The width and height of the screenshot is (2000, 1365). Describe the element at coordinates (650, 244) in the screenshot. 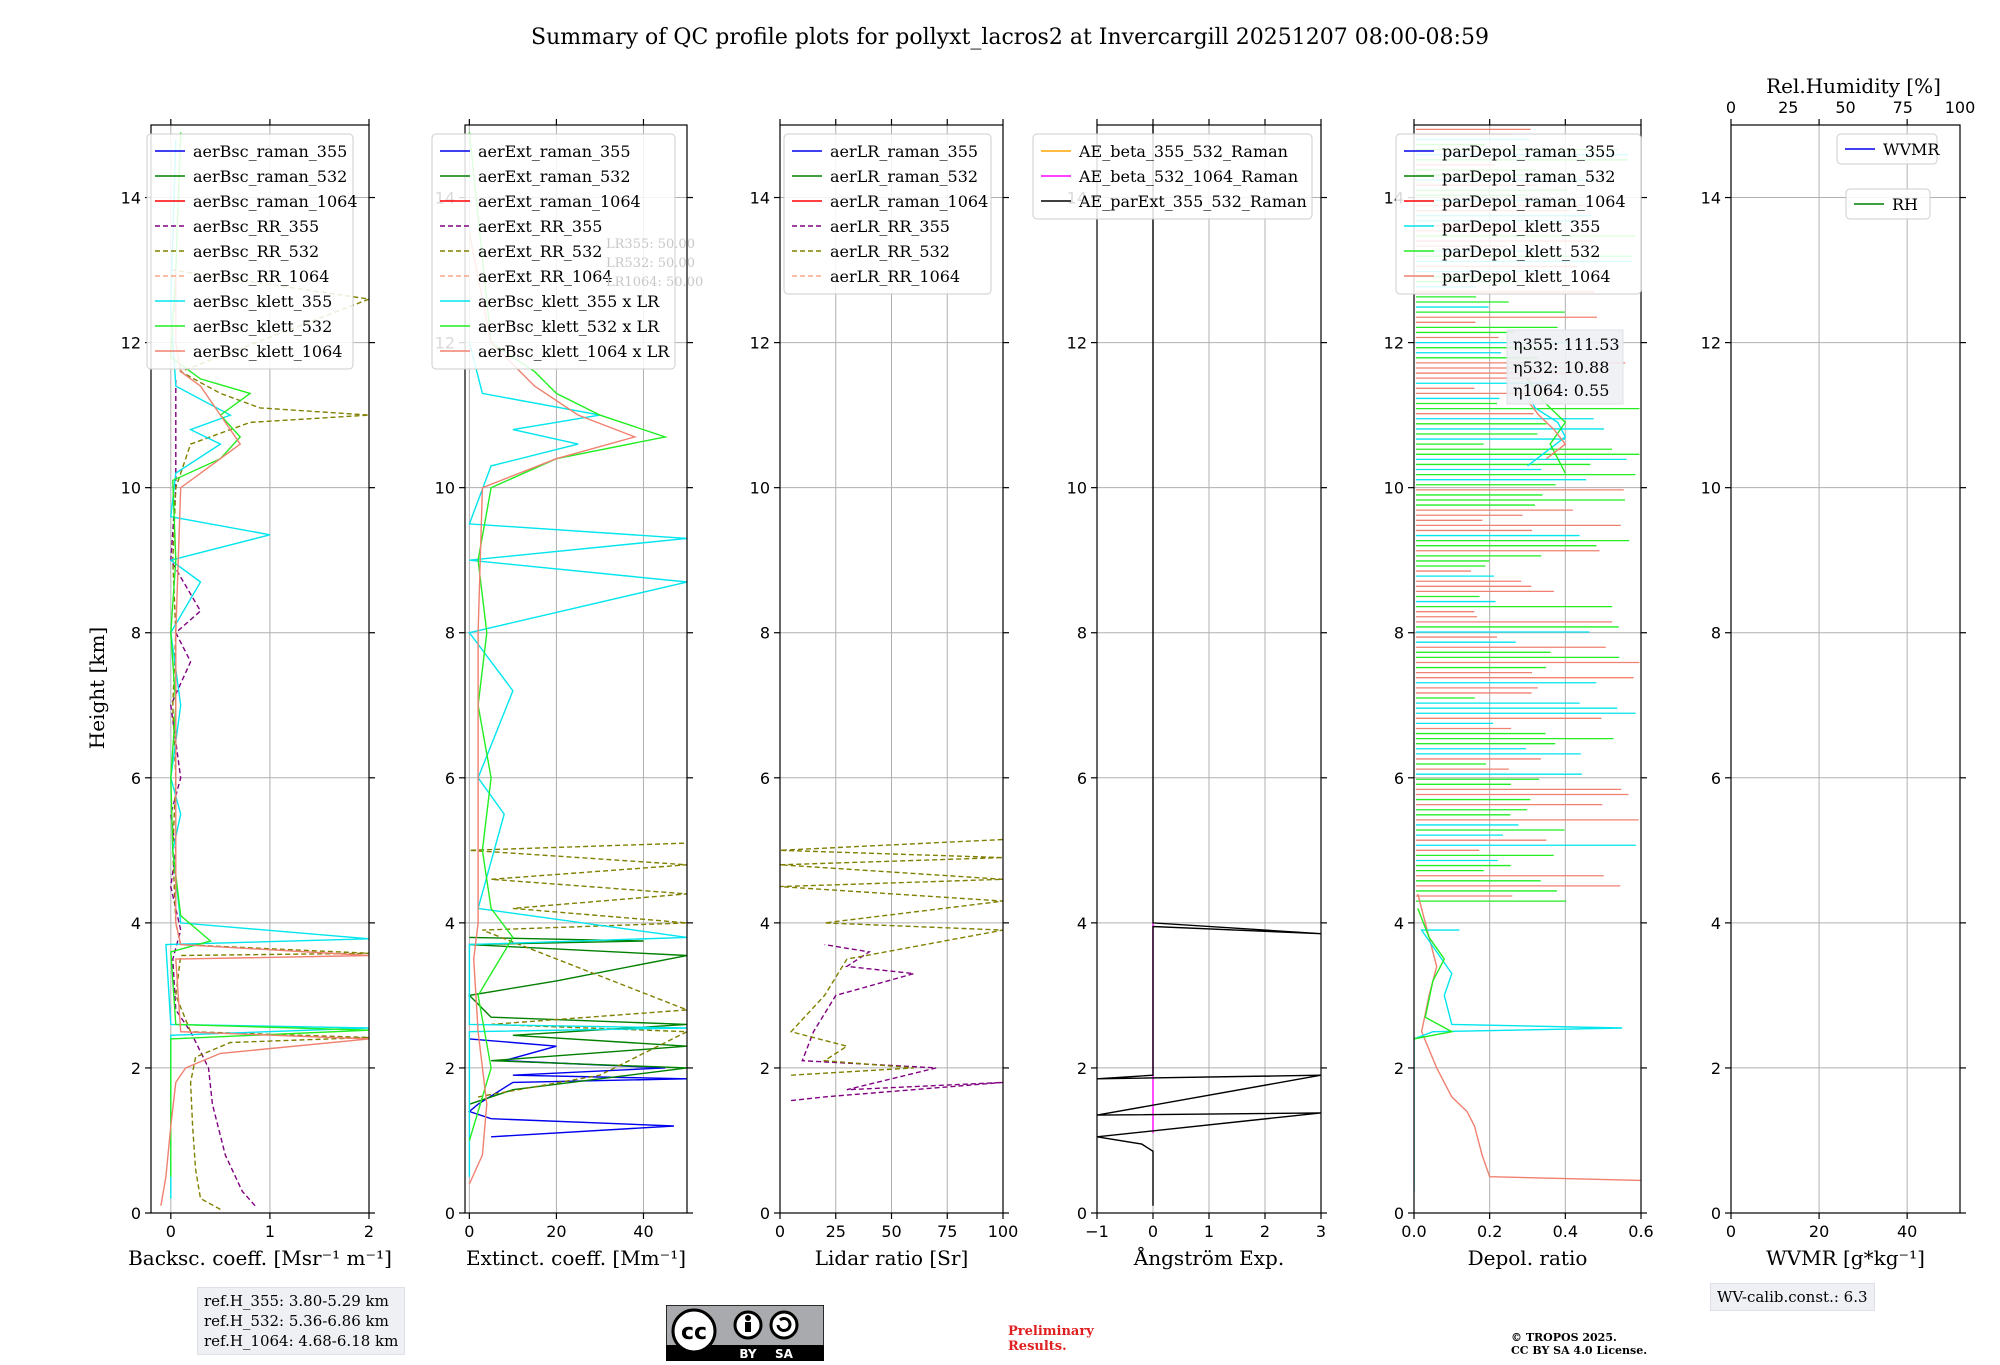

I see `lr-annotation: LR355: 50.00` at that location.